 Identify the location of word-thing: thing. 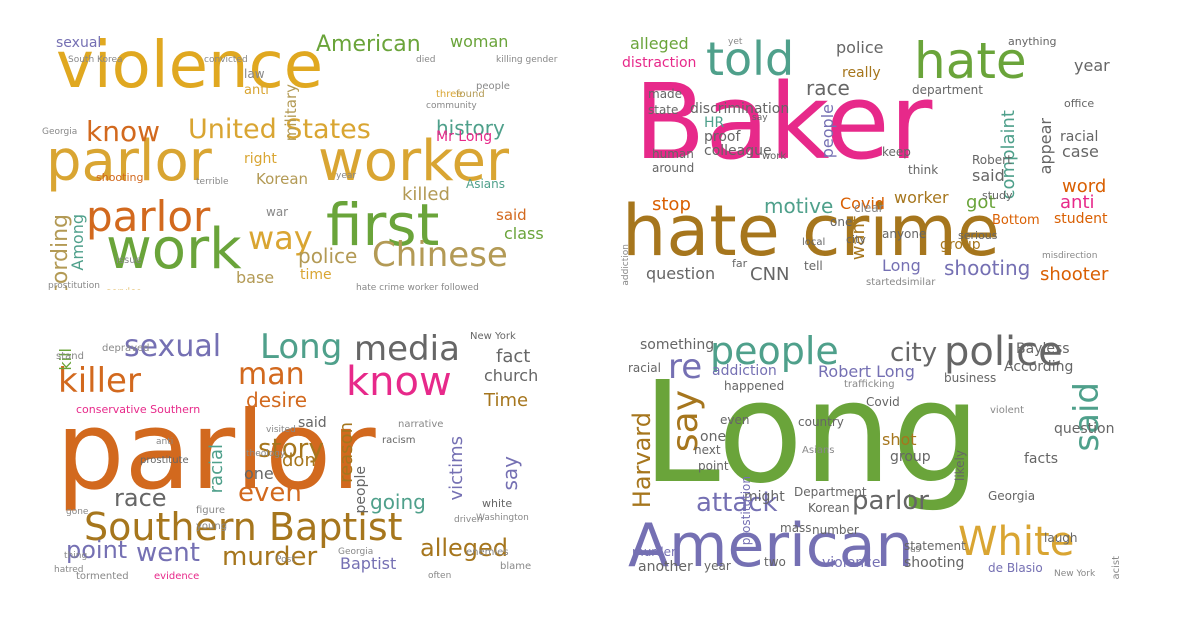
(76, 556).